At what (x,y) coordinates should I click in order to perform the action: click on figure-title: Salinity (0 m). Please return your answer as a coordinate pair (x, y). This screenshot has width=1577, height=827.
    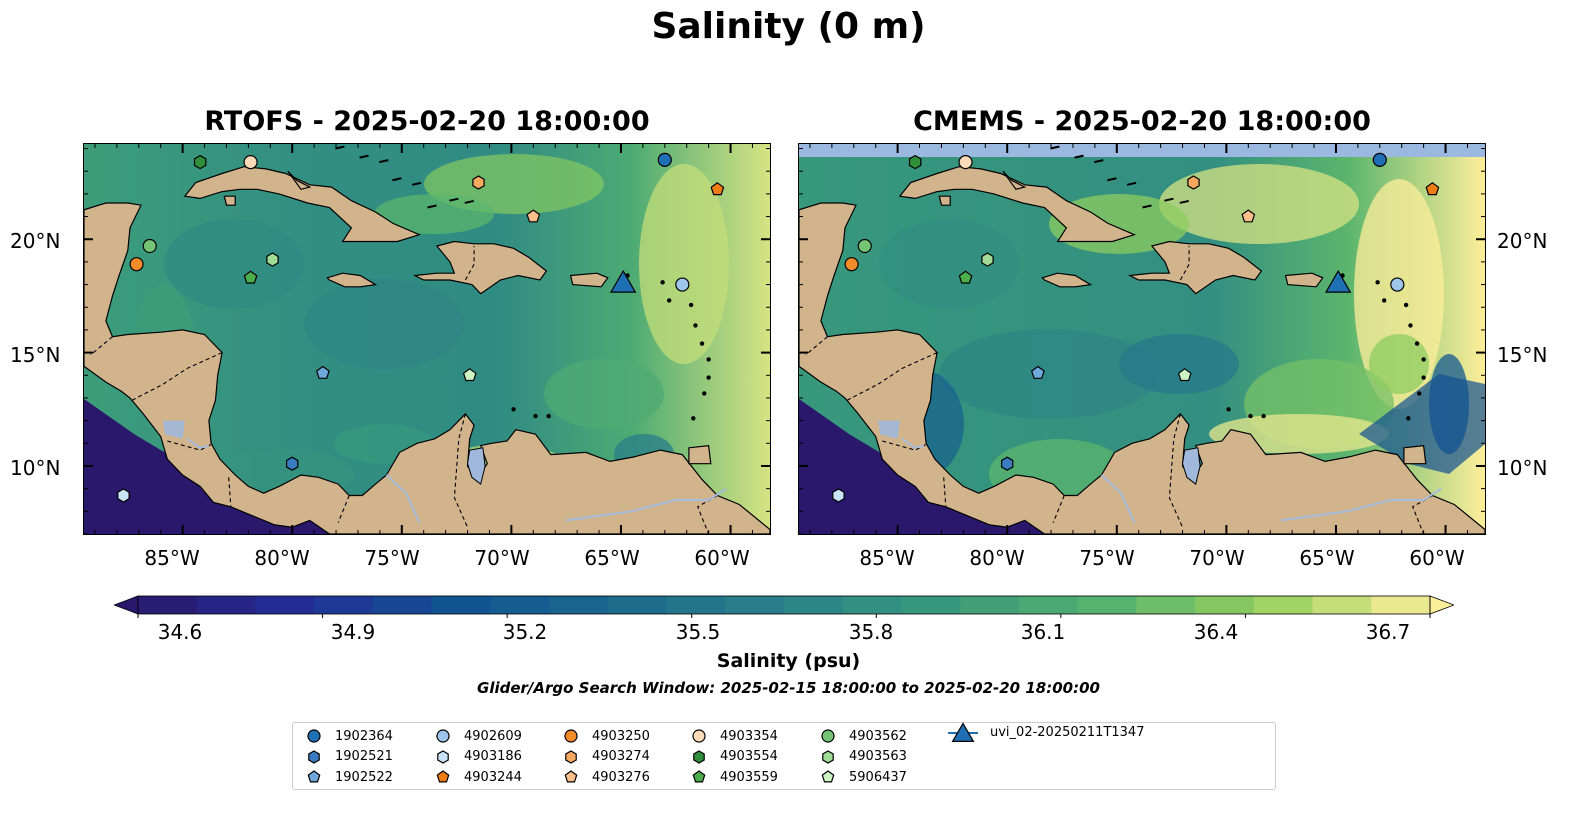
    Looking at the image, I should click on (788, 26).